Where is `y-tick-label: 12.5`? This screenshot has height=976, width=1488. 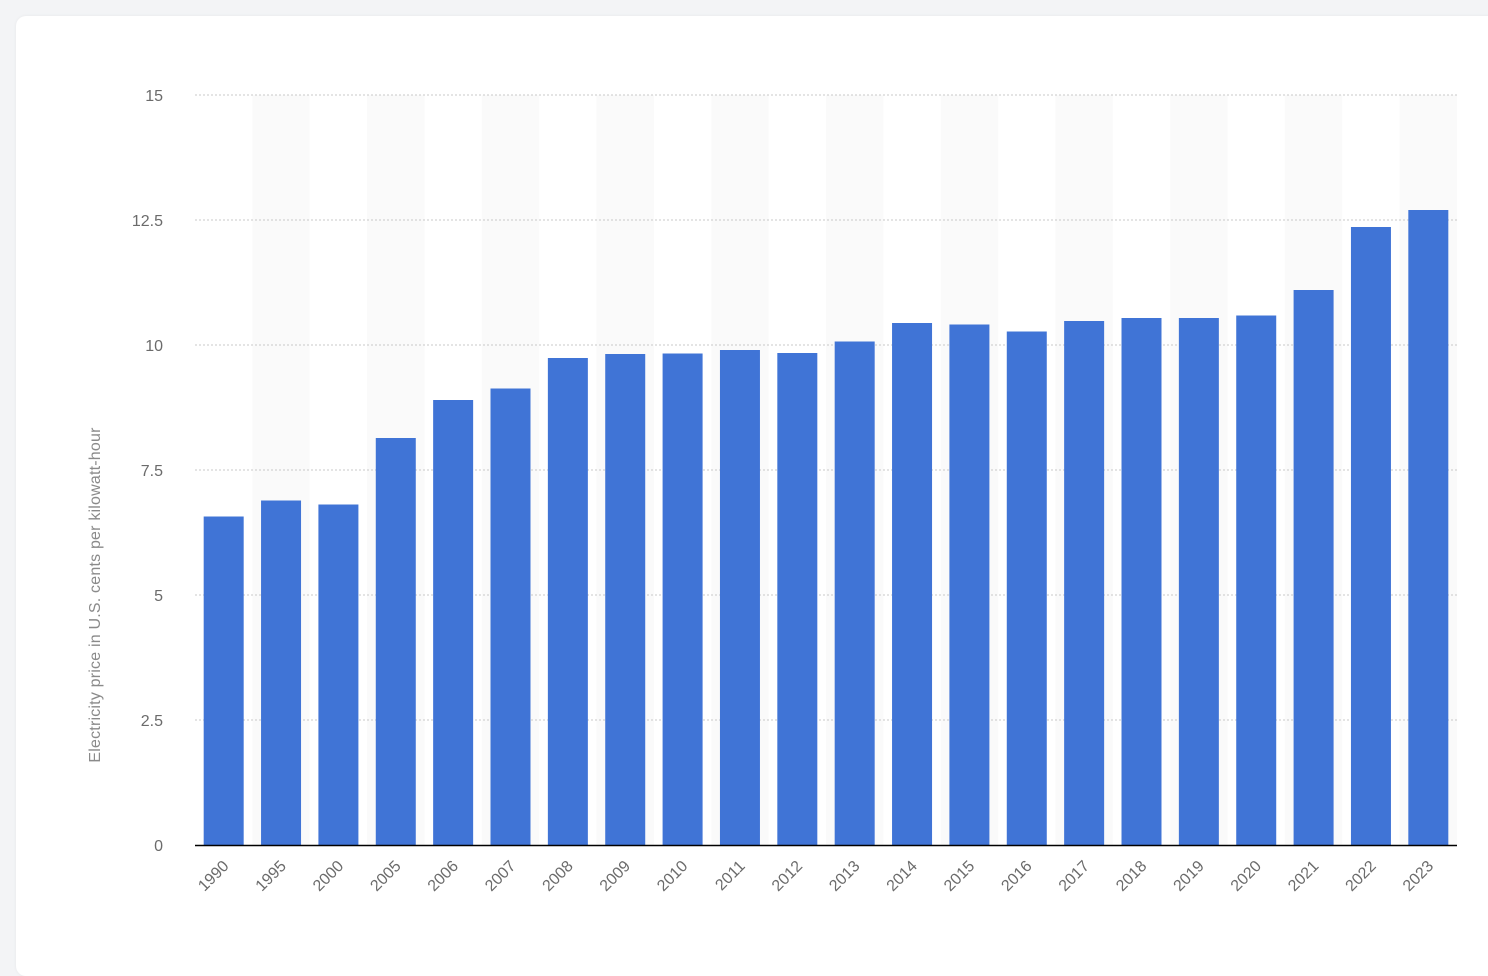 y-tick-label: 12.5 is located at coordinates (147, 221).